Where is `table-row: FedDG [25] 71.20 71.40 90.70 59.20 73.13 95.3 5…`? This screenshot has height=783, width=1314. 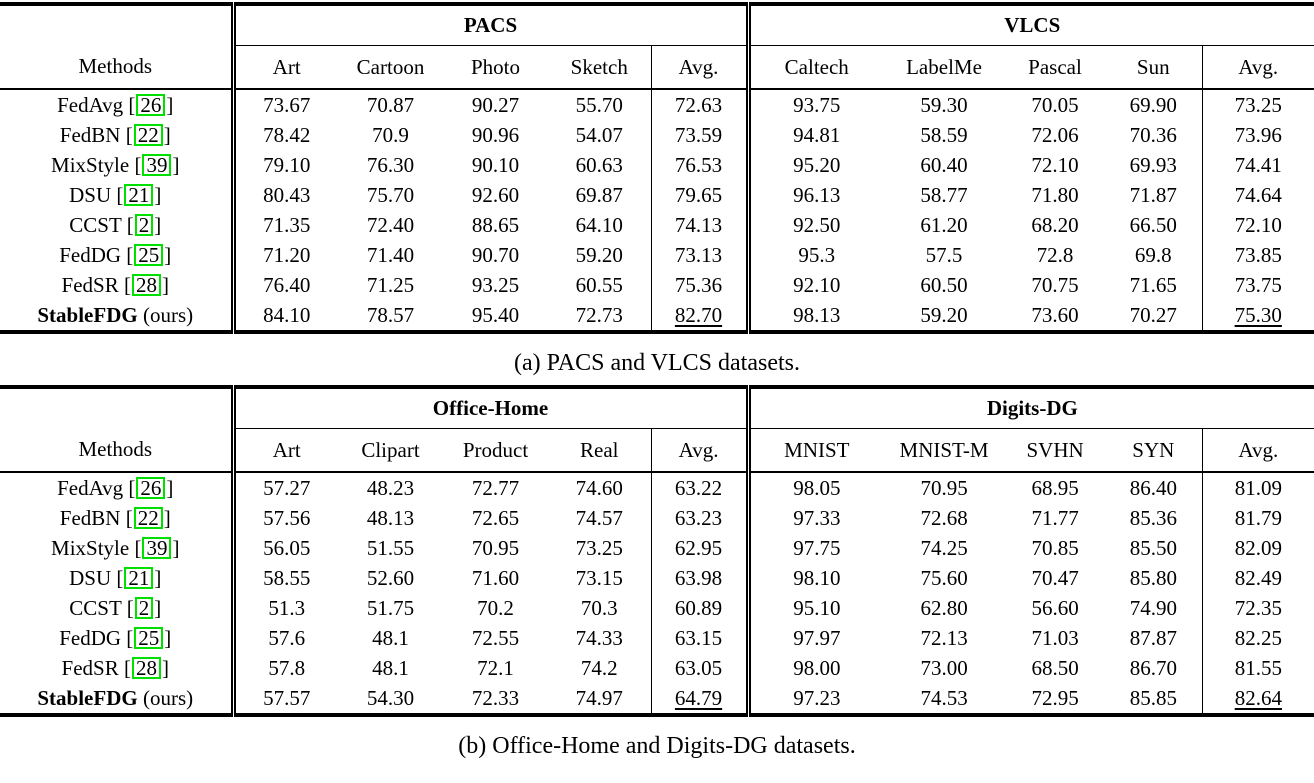 table-row: FedDG [25] 71.20 71.40 90.70 59.20 73.13 95.3 5… is located at coordinates (657, 255).